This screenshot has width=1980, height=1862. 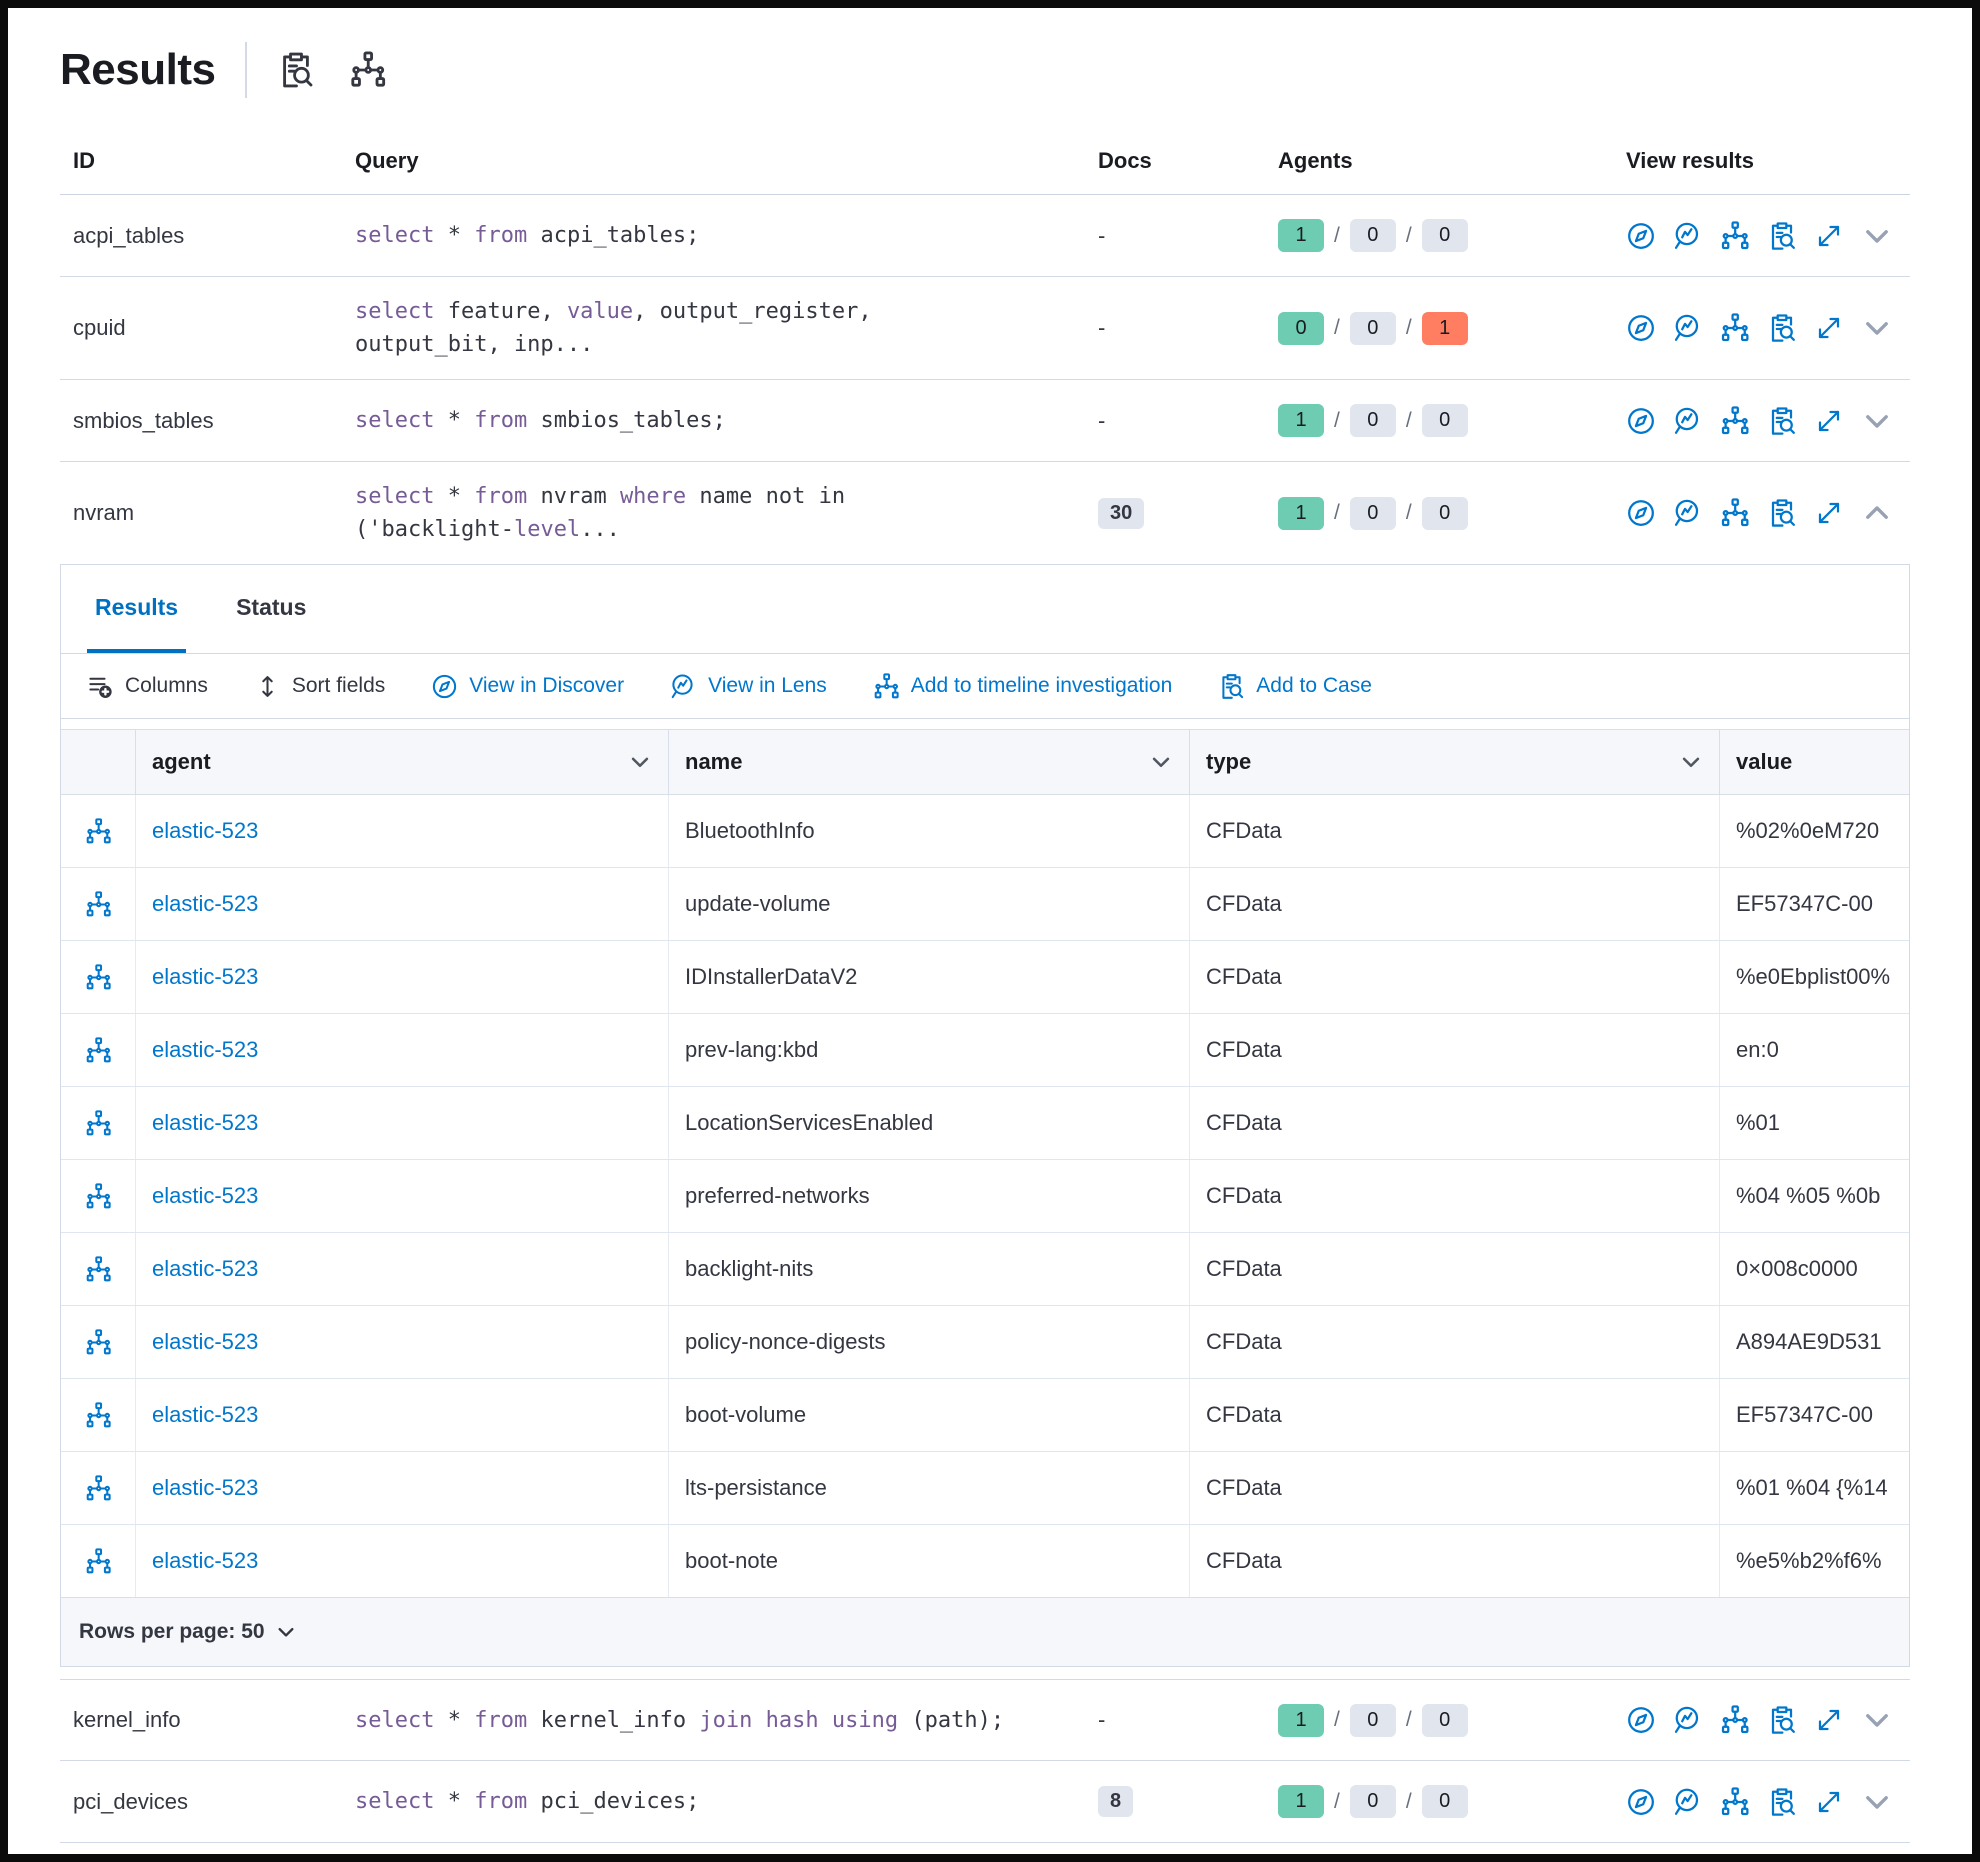 I want to click on toolbar-view-in-lens: View in Lens, so click(x=748, y=686).